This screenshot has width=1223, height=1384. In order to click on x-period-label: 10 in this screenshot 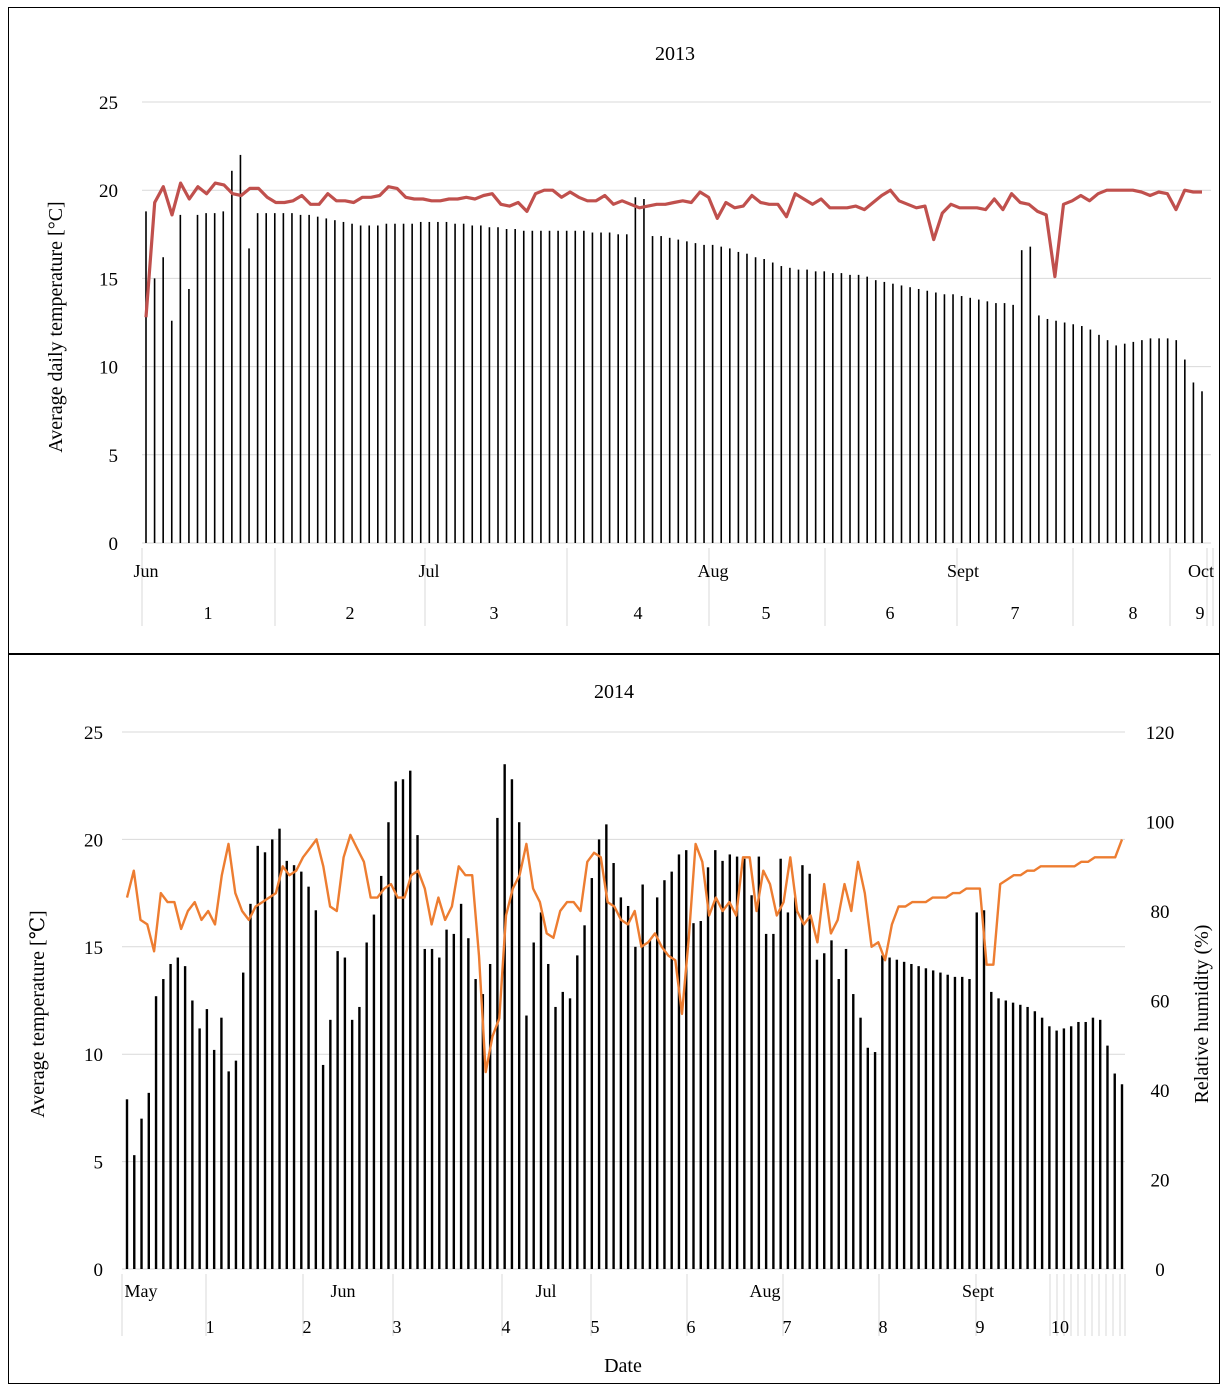, I will do `click(1060, 1327)`.